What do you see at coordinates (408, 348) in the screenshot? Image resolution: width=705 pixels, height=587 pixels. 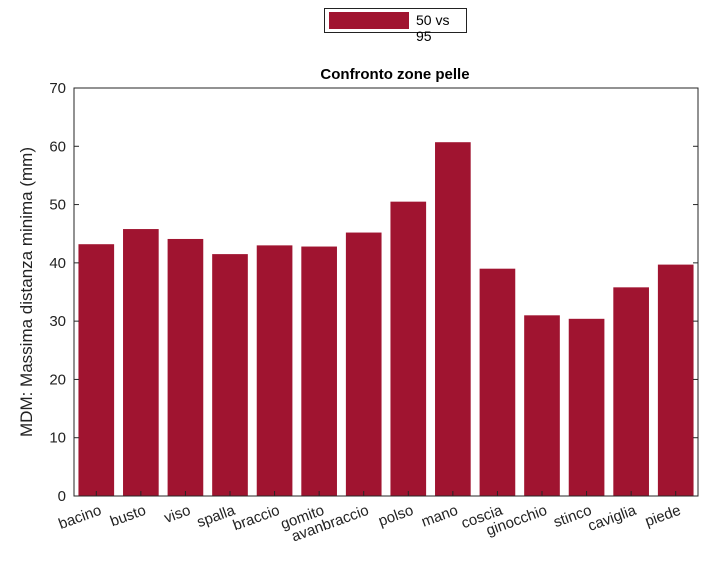 I see `bar-polso` at bounding box center [408, 348].